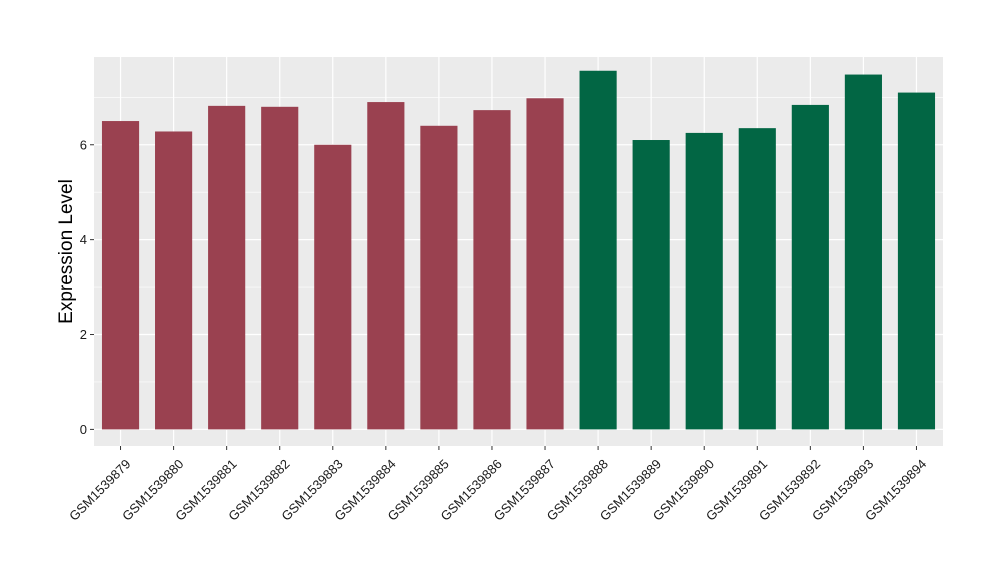  What do you see at coordinates (810, 267) in the screenshot?
I see `bar-GSM1539892` at bounding box center [810, 267].